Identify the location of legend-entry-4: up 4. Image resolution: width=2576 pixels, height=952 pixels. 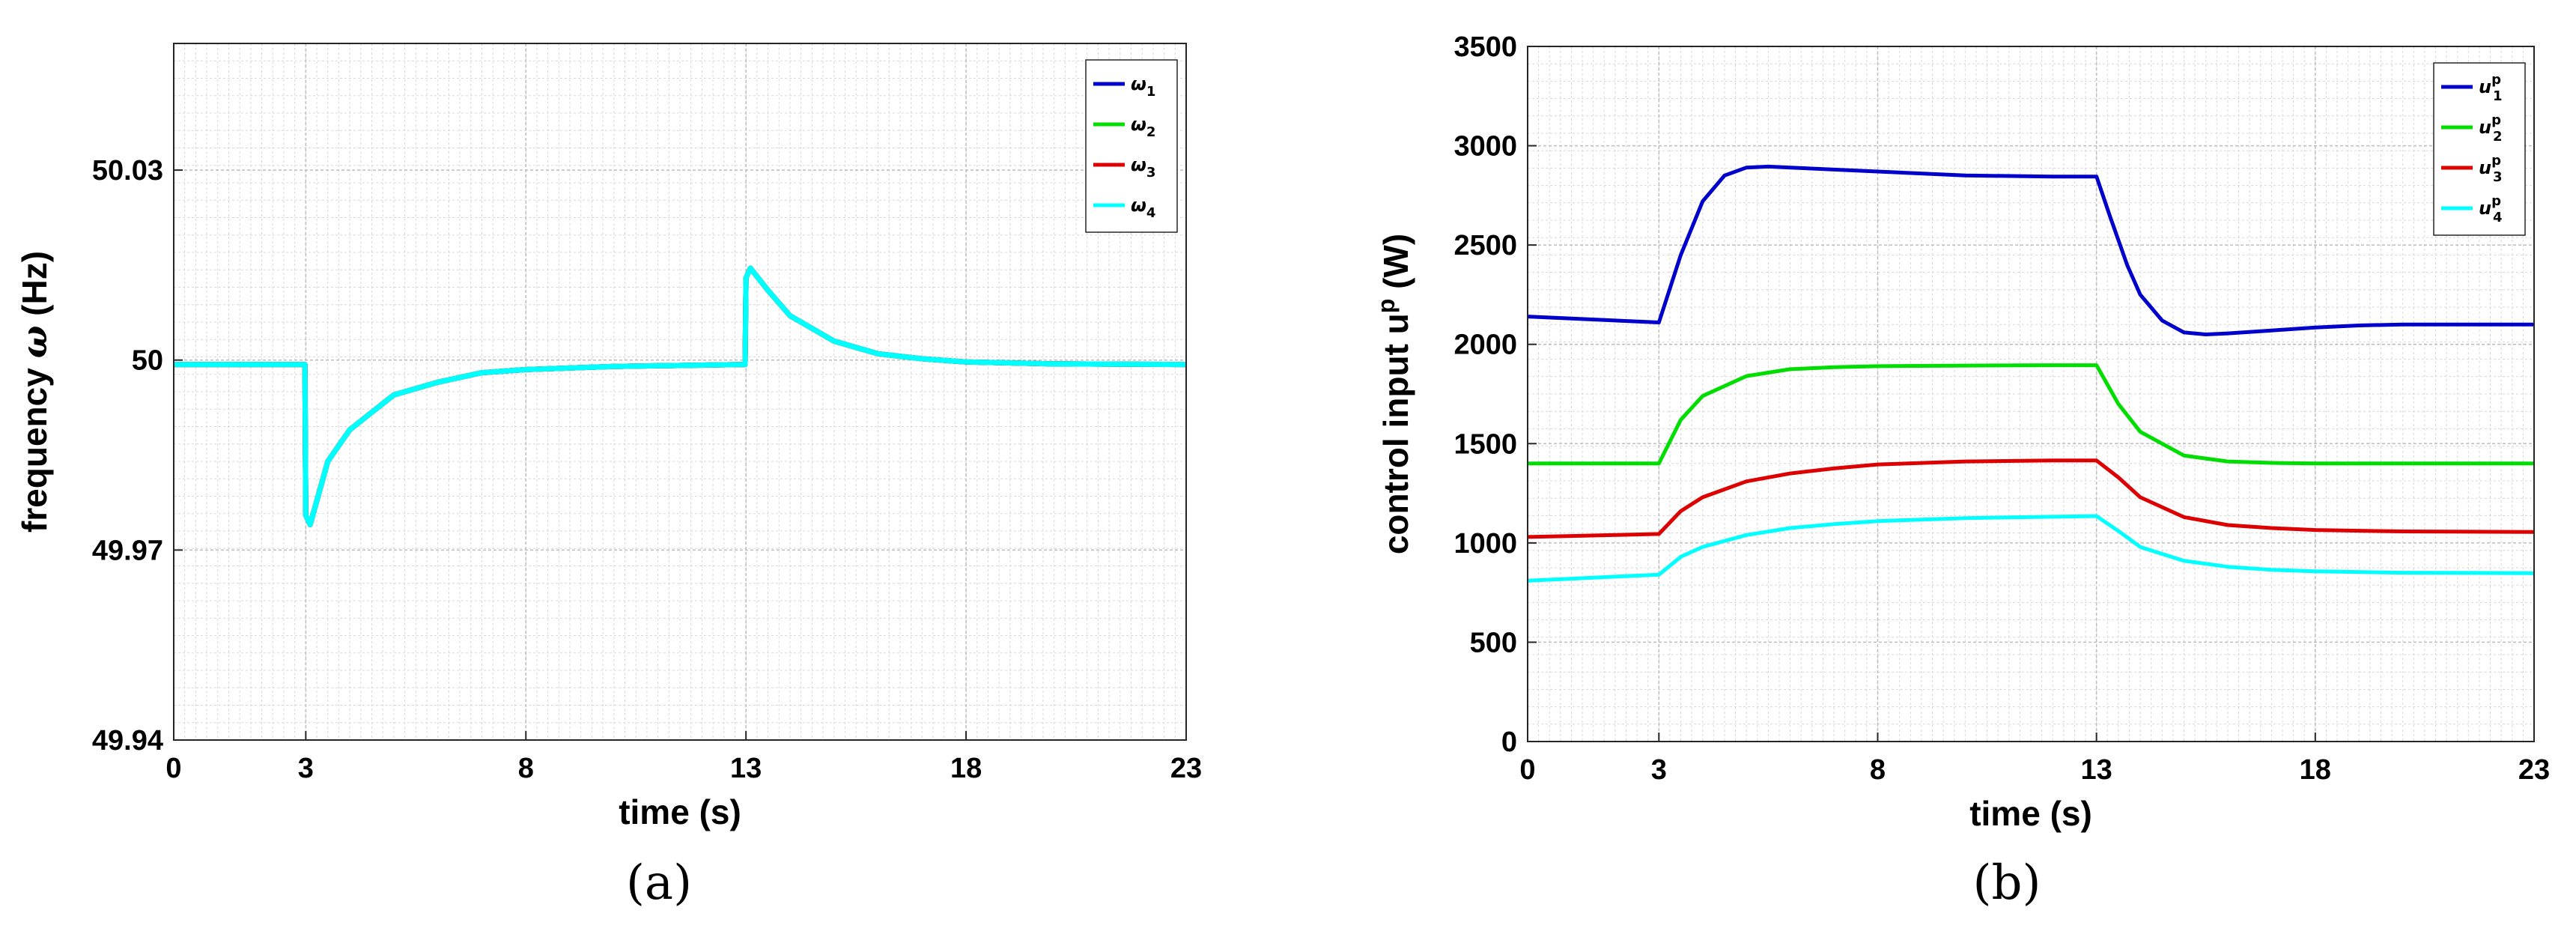
(2491, 209).